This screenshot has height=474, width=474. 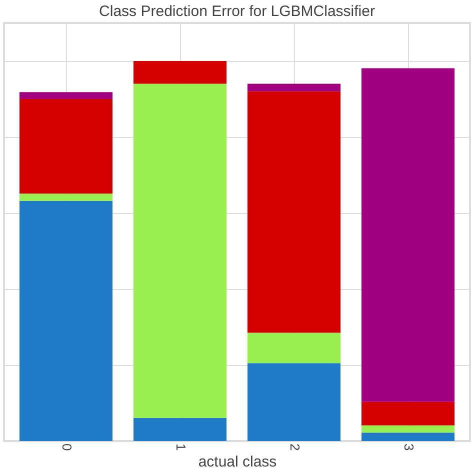 What do you see at coordinates (237, 462) in the screenshot?
I see `x-axis-title: actual class` at bounding box center [237, 462].